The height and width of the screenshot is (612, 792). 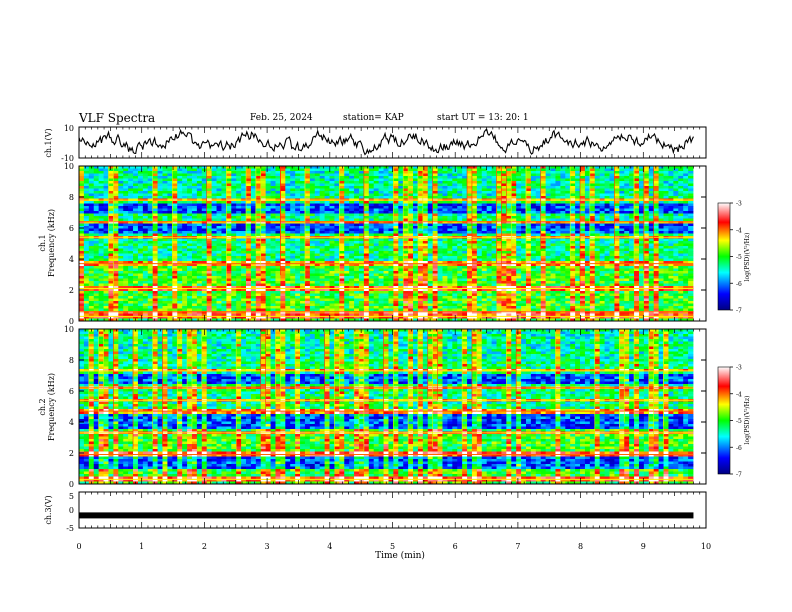 I want to click on time-axis-label: Time (min), so click(x=400, y=555).